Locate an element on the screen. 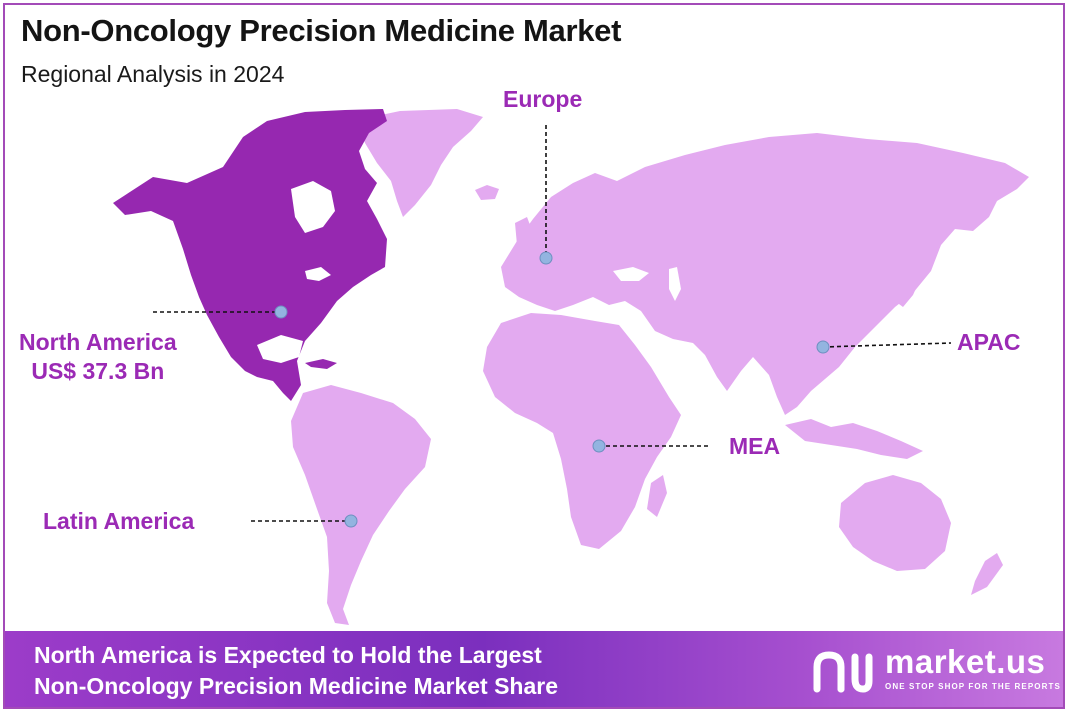 The image size is (1070, 713). southeast-asia-islands-shape is located at coordinates (854, 439).